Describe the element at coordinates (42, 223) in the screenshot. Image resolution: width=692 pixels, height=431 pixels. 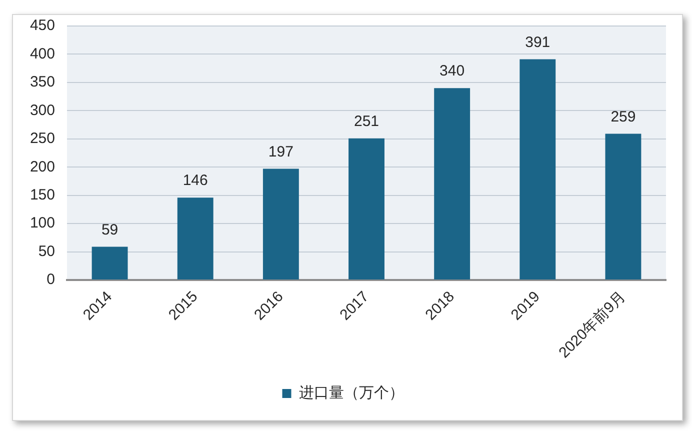
I see `y-tick-label: 100` at that location.